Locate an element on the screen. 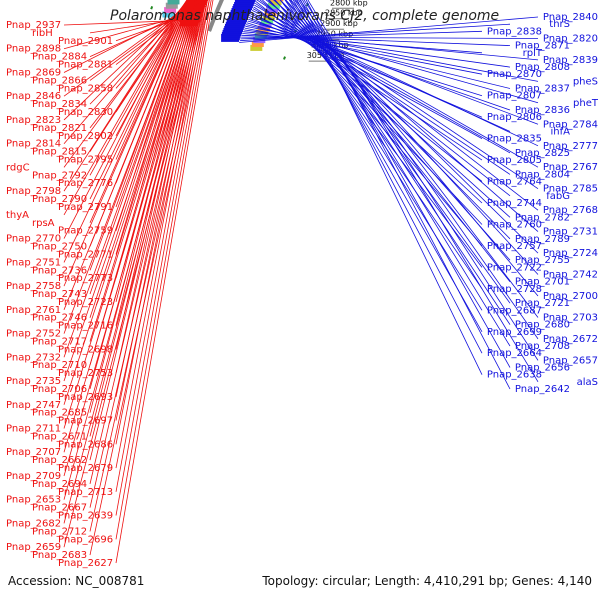 This screenshot has height=600, width=600. gene-label: Pnap_2798 is located at coordinates (33, 191).